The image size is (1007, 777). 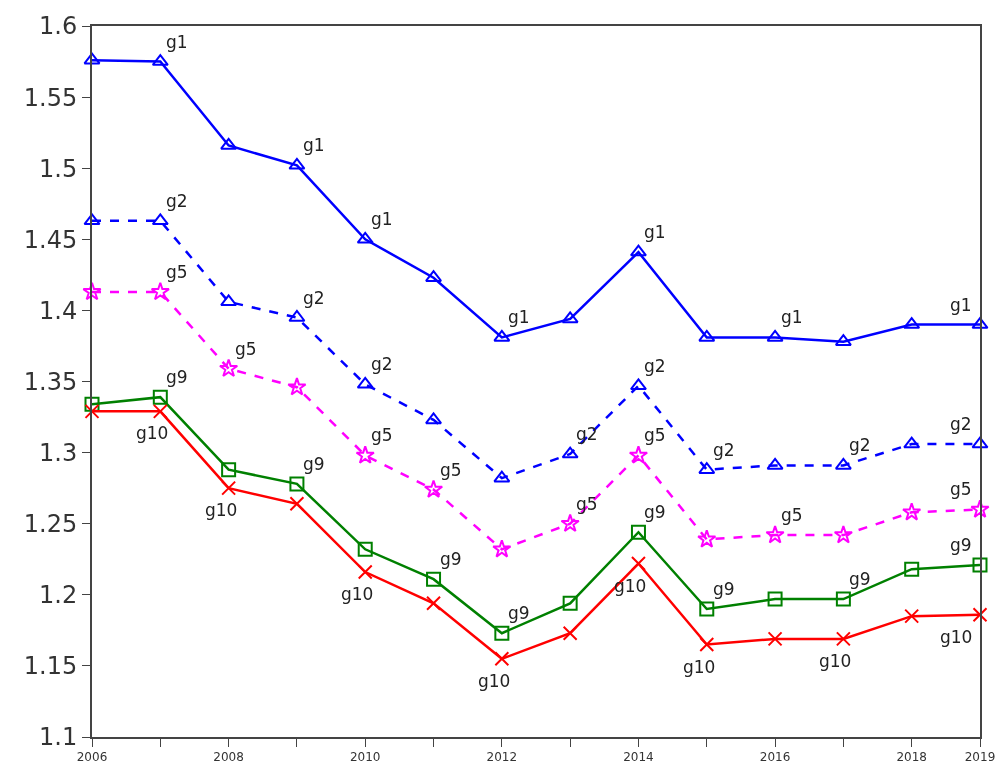 I want to click on x-tick-label: 2018, so click(x=911, y=757).